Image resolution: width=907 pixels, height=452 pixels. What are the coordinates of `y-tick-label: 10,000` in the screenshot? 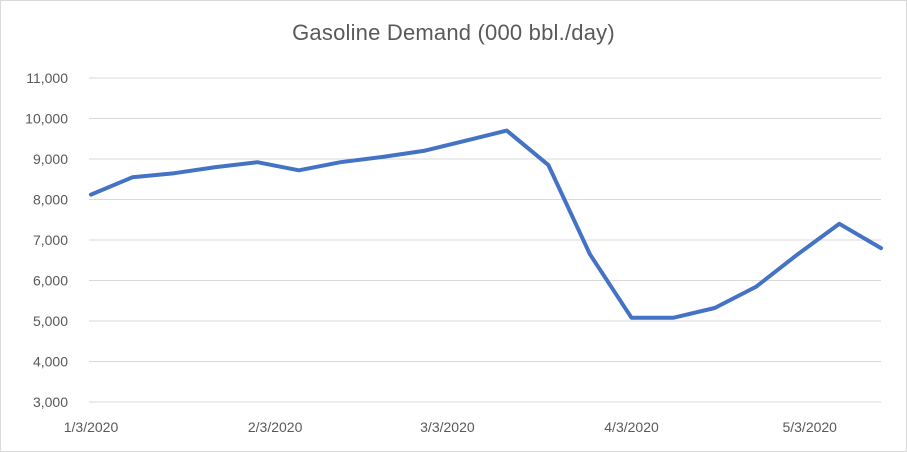 It's located at (46, 119).